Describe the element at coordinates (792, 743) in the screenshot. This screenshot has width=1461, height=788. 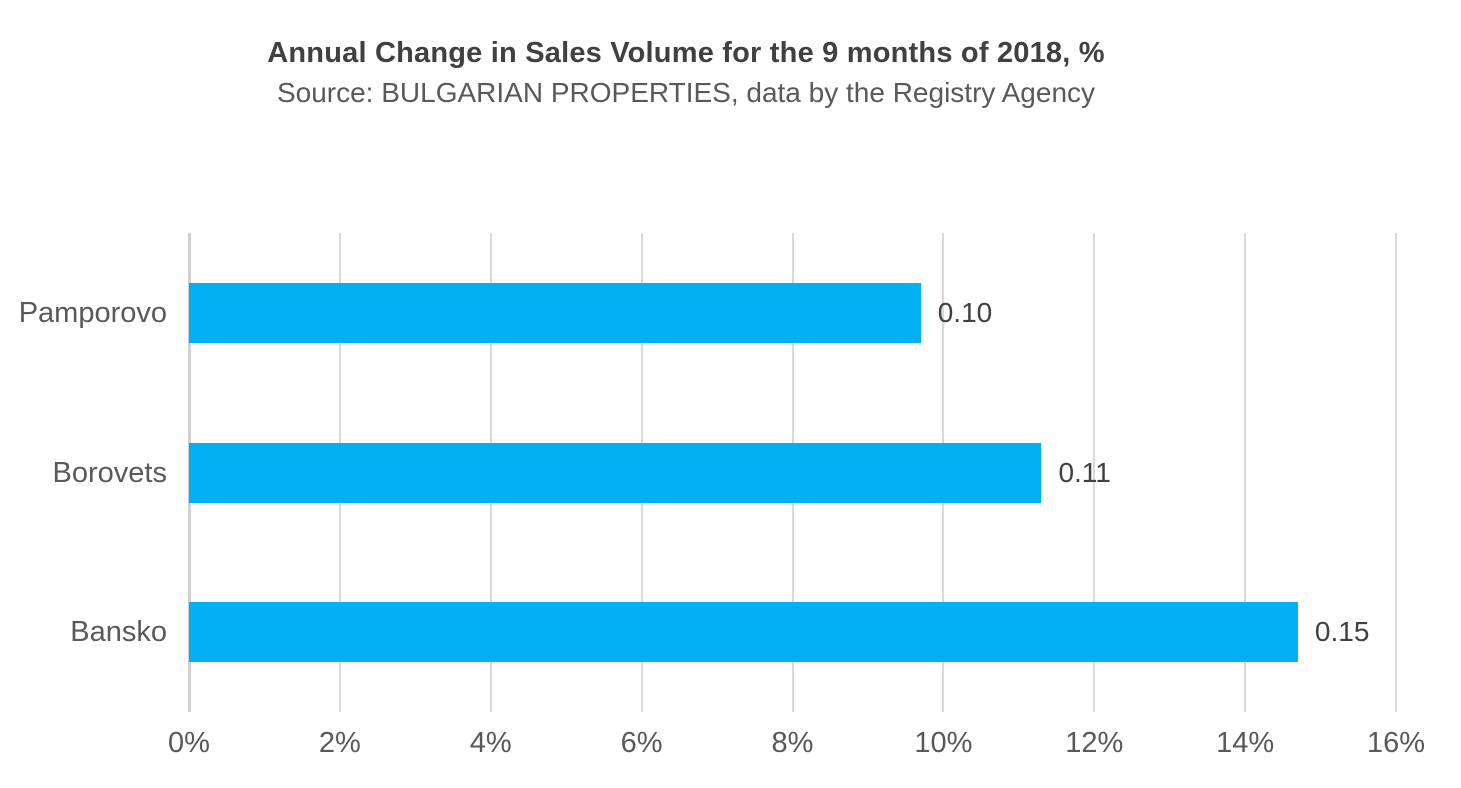
I see `x-axis-tick-label: 8%` at that location.